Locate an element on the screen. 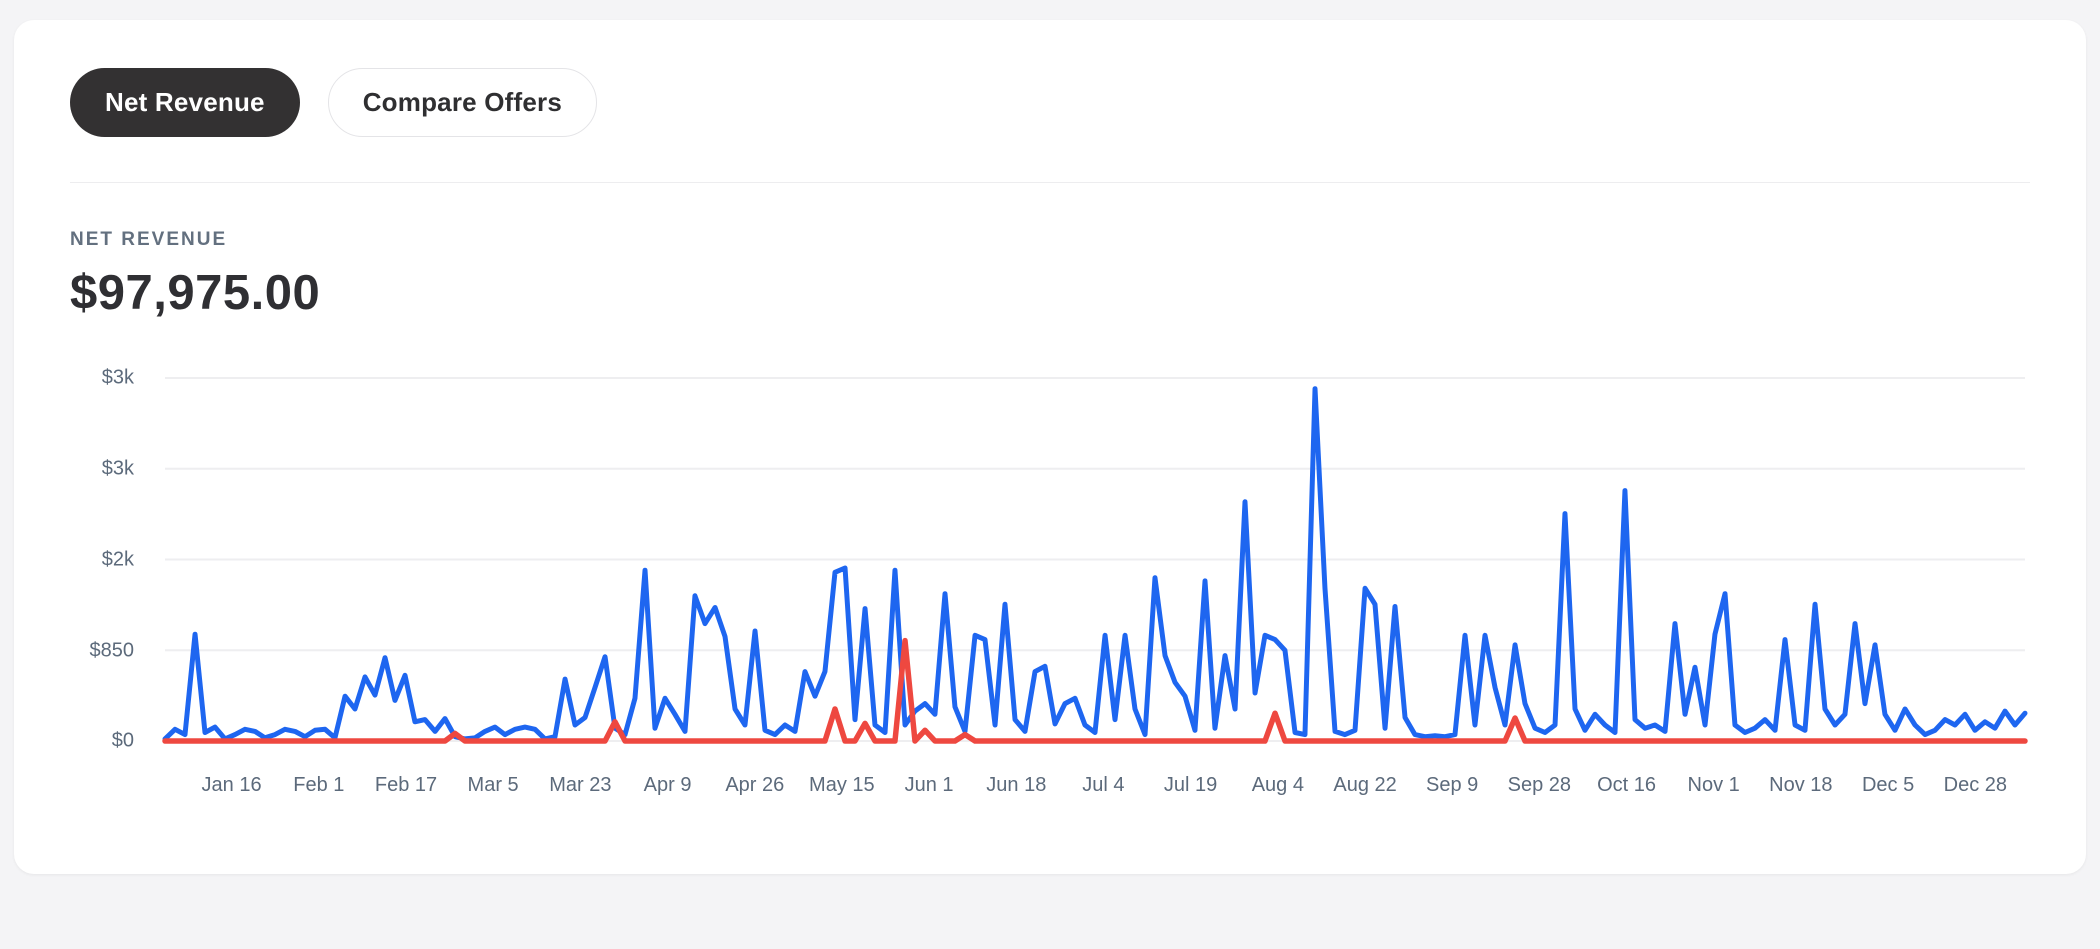 This screenshot has height=949, width=2100. x-tick-label: Jul 19 is located at coordinates (1190, 785).